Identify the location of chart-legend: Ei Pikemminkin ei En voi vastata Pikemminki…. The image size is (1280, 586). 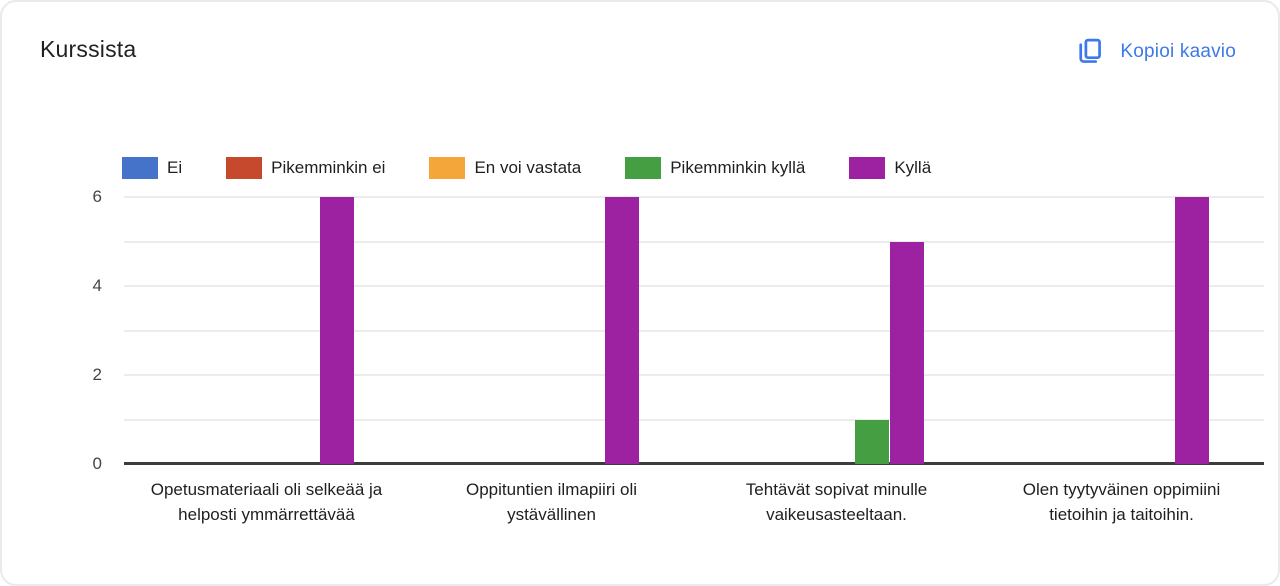
(526, 168).